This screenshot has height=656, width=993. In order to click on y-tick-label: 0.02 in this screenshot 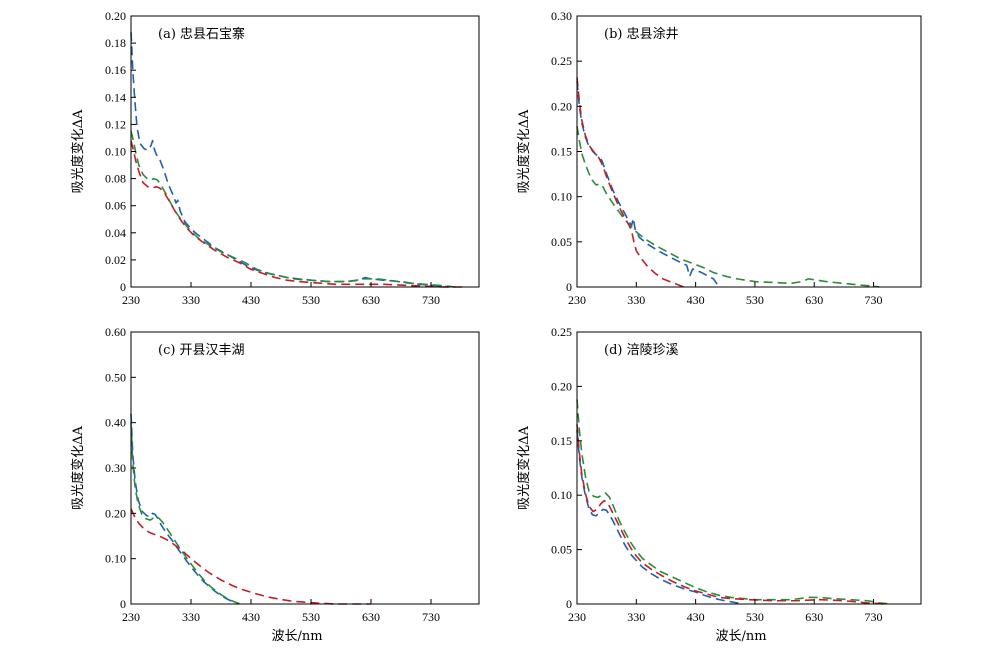, I will do `click(115, 260)`.